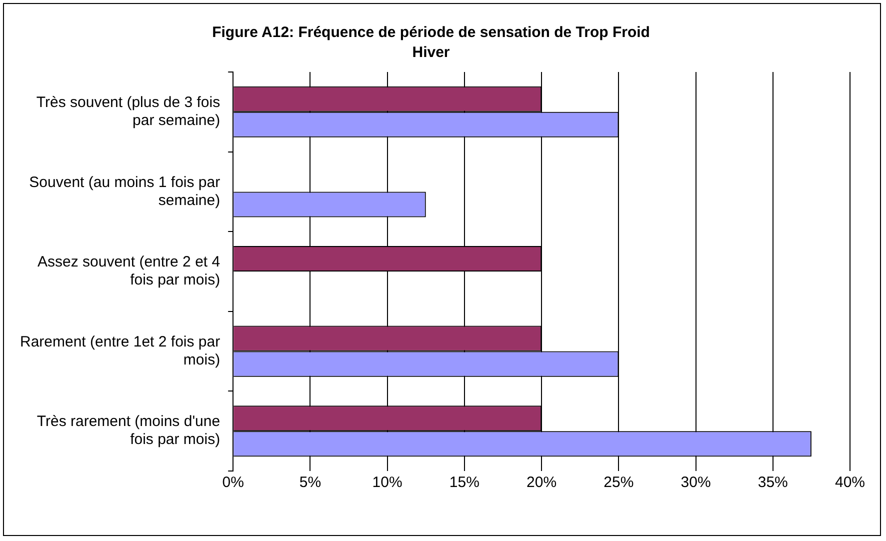 The width and height of the screenshot is (886, 541). I want to click on x-tick-label: 15%, so click(464, 483).